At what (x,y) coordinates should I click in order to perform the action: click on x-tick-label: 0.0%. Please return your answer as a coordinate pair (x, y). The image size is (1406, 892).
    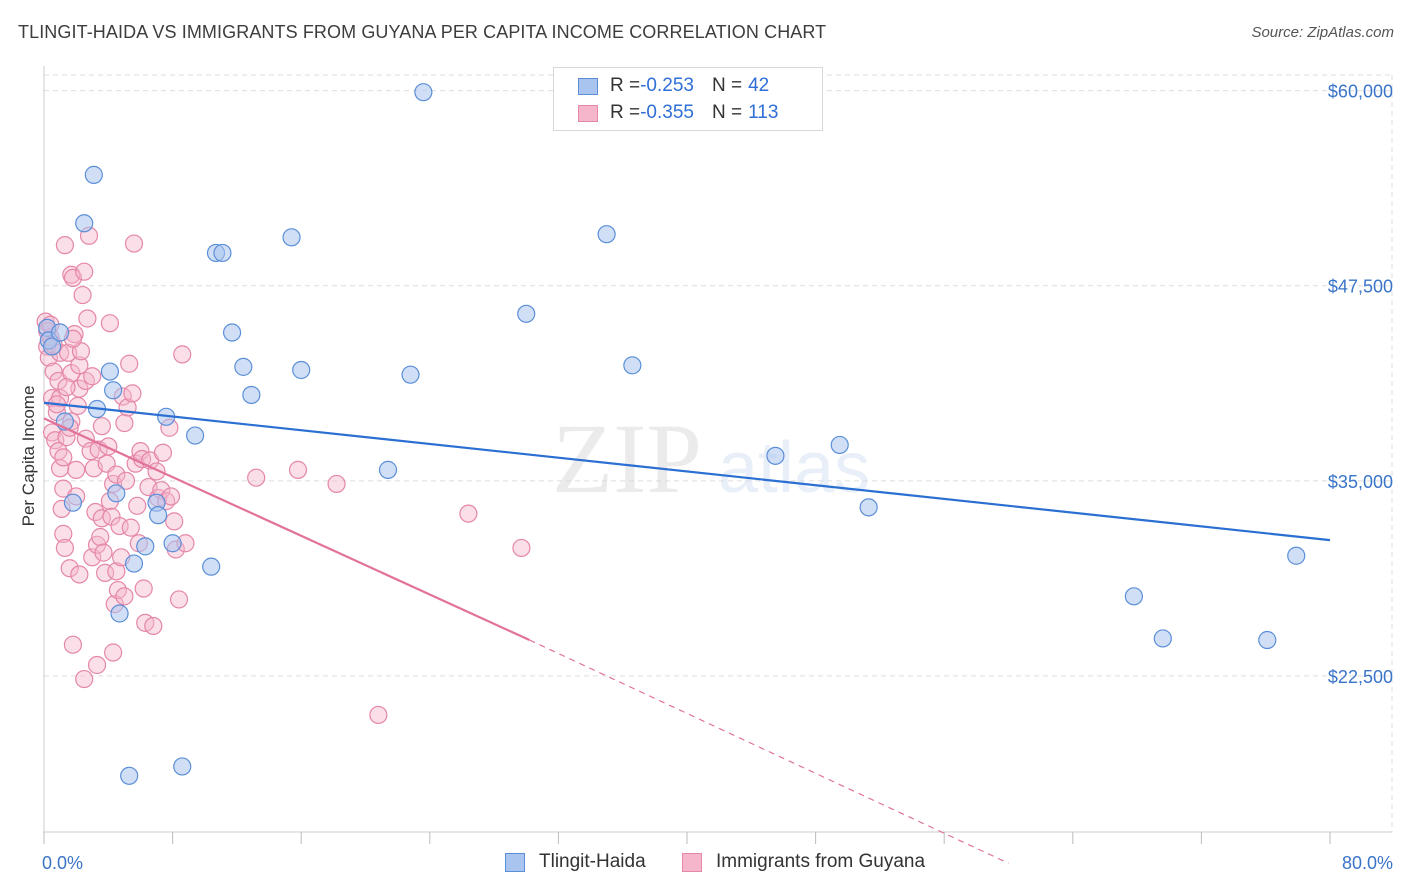
    Looking at the image, I should click on (62, 863).